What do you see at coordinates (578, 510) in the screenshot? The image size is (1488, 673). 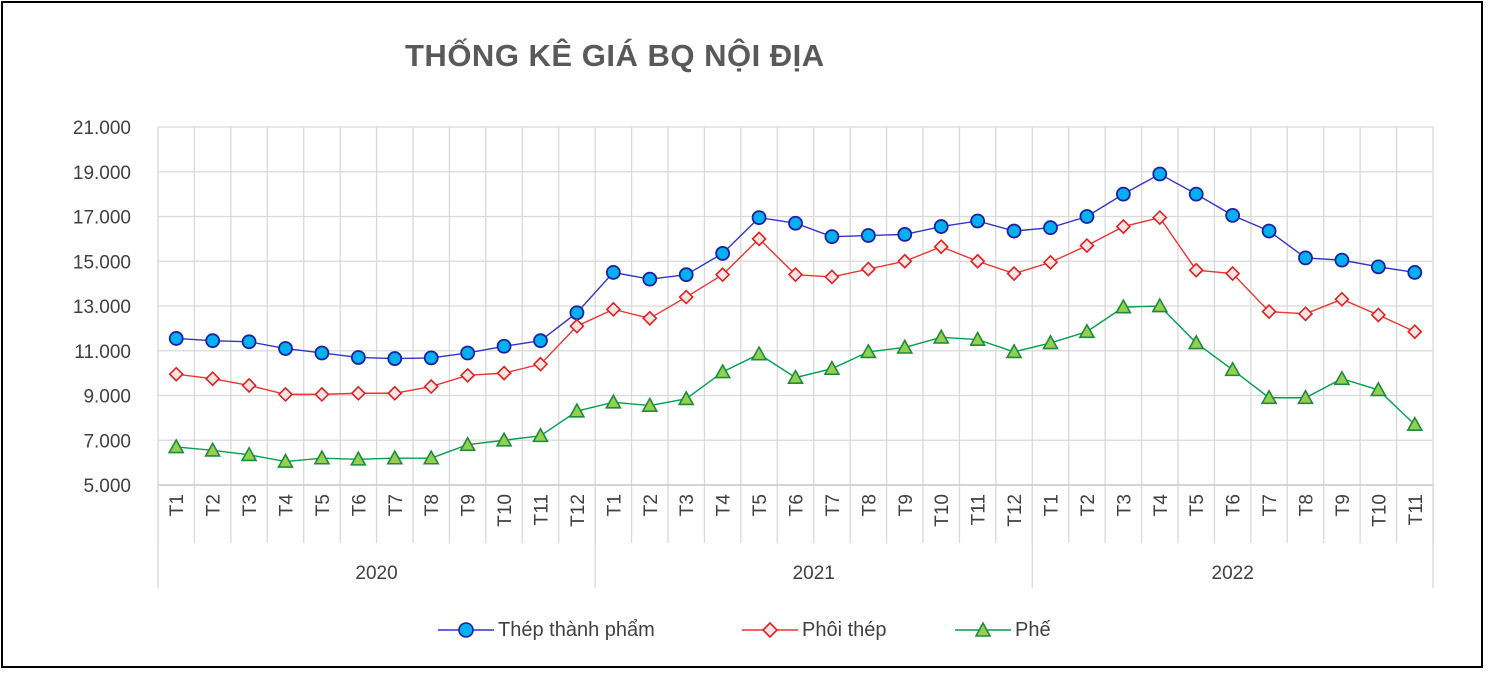 I see `x-tick-label: T12` at bounding box center [578, 510].